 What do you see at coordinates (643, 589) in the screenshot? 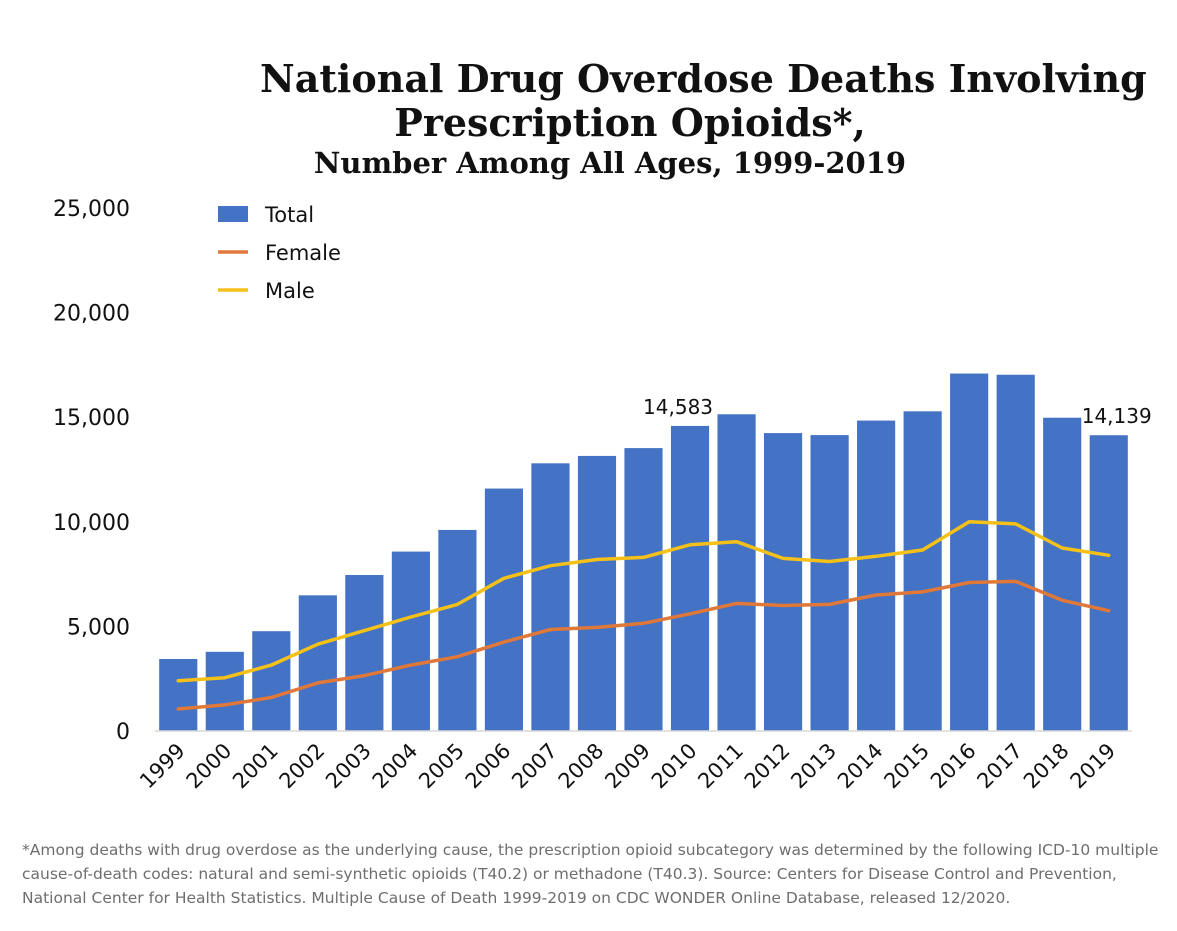
I see `bar-2009` at bounding box center [643, 589].